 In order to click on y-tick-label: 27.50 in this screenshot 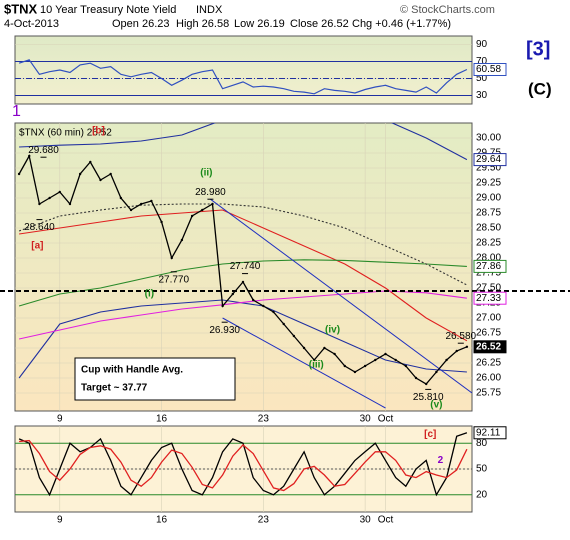, I will do `click(488, 288)`.